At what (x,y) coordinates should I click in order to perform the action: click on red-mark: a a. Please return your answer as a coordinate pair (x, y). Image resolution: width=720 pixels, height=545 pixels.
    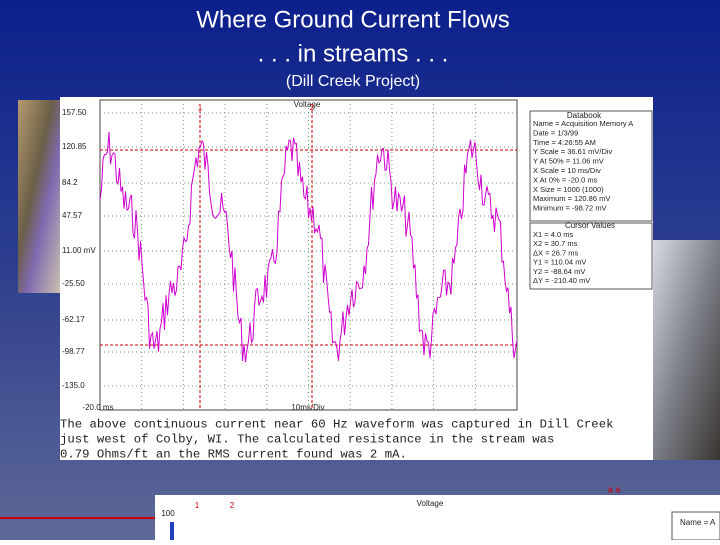
    Looking at the image, I should click on (614, 489).